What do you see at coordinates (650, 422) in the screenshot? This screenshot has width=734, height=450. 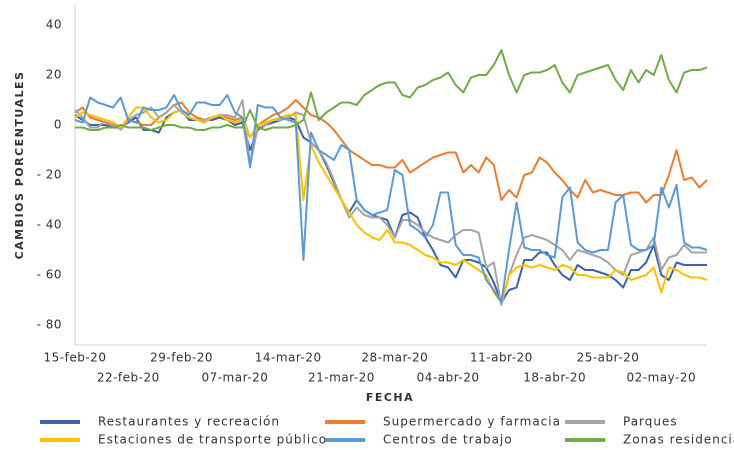 I see `legend-label: Parques` at bounding box center [650, 422].